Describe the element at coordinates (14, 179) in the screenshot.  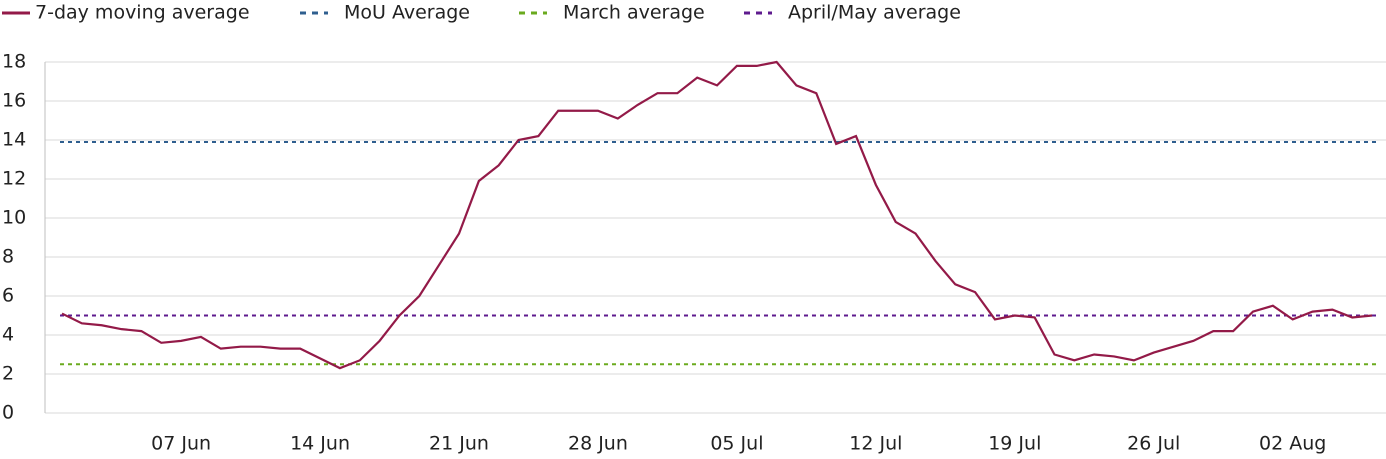
I see `y-tick-label: 12` at that location.